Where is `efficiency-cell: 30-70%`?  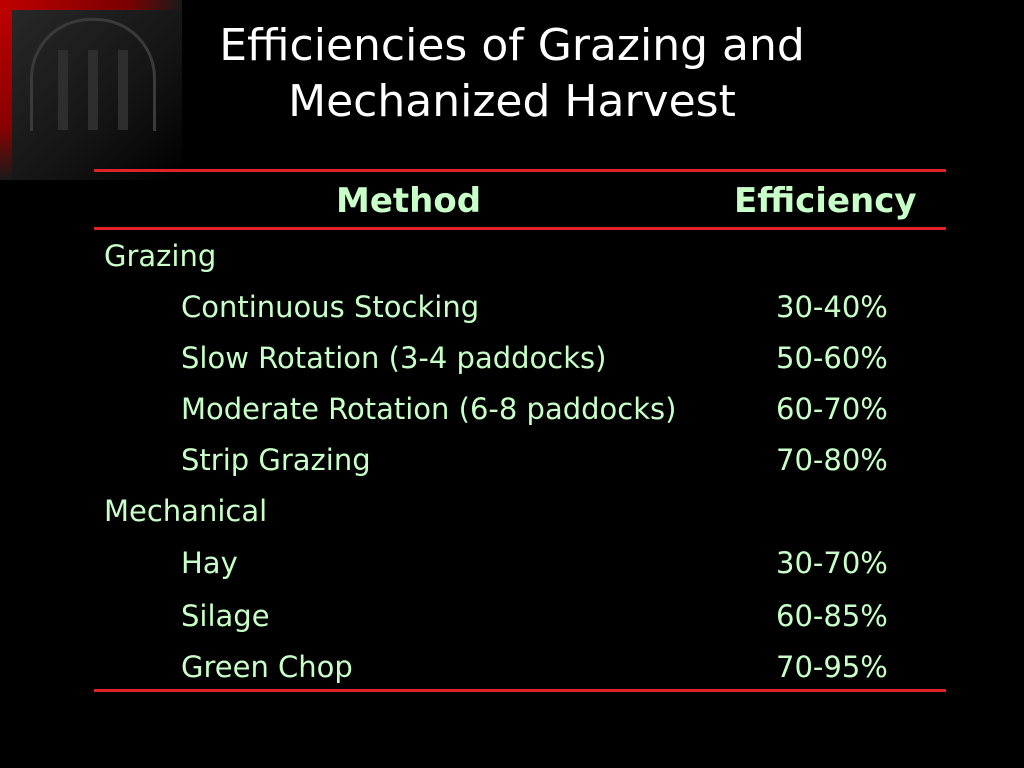 efficiency-cell: 30-70% is located at coordinates (832, 563).